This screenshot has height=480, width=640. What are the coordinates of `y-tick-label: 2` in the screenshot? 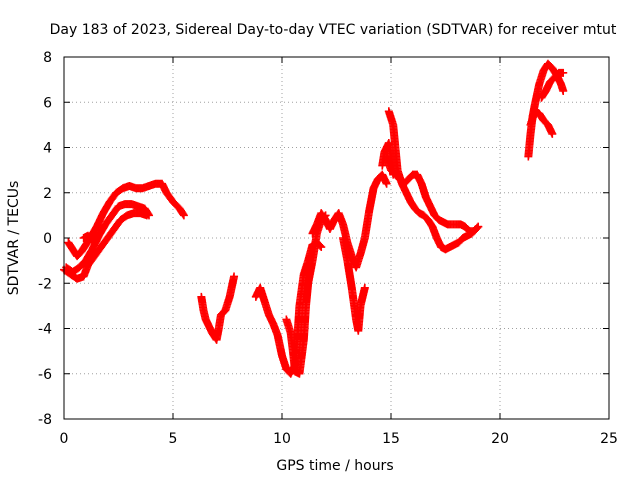 It's located at (47, 194).